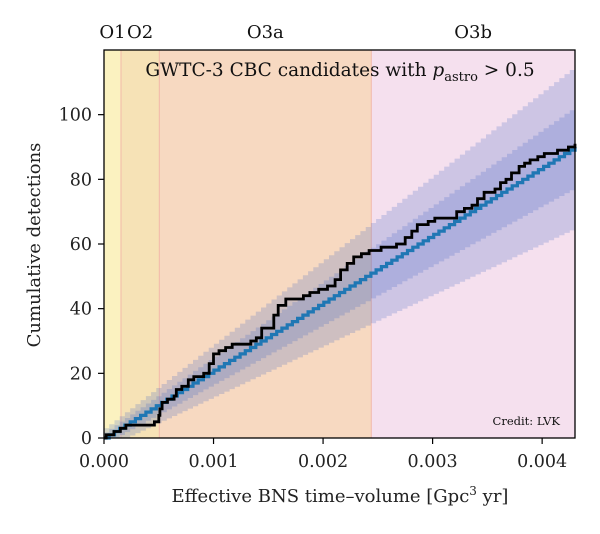  What do you see at coordinates (34, 245) in the screenshot?
I see `y-axis-label: Cumulative detections` at bounding box center [34, 245].